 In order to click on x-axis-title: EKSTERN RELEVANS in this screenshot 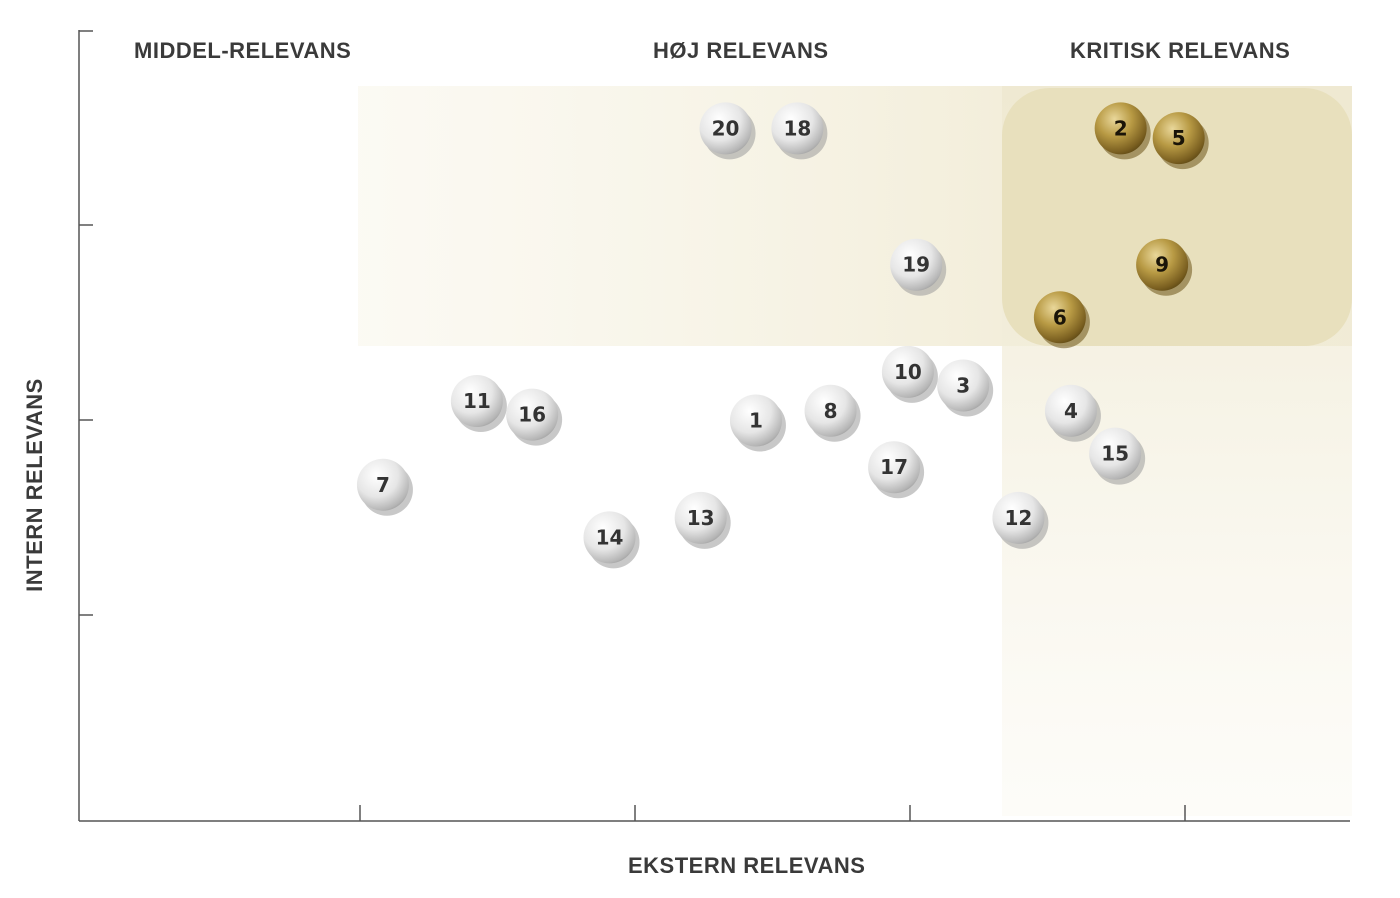, I will do `click(747, 865)`.